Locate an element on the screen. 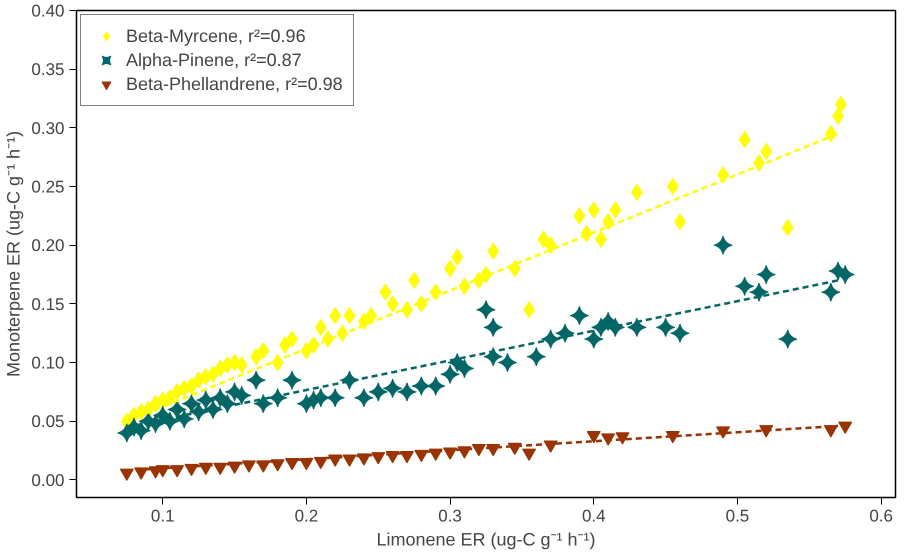 This screenshot has height=556, width=919. legend-label: Beta-Myrcene, r²=0.96 is located at coordinates (216, 36).